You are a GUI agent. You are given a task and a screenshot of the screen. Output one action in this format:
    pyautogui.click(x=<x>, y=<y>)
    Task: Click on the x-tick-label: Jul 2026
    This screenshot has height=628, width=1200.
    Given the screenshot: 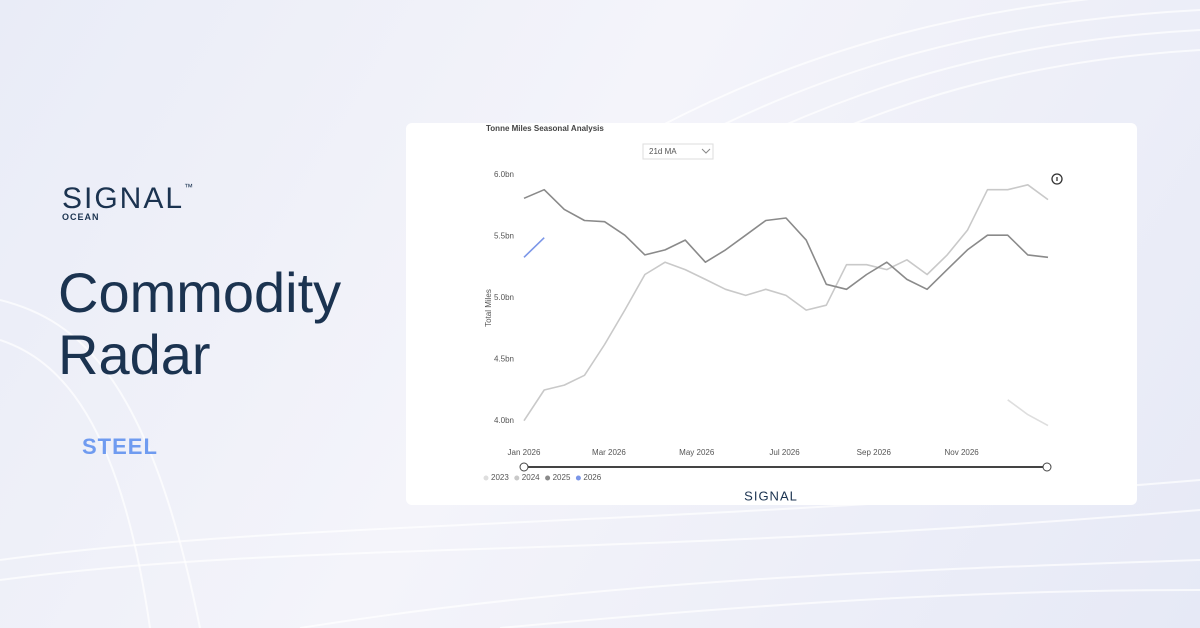 What is the action you would take?
    pyautogui.click(x=784, y=452)
    